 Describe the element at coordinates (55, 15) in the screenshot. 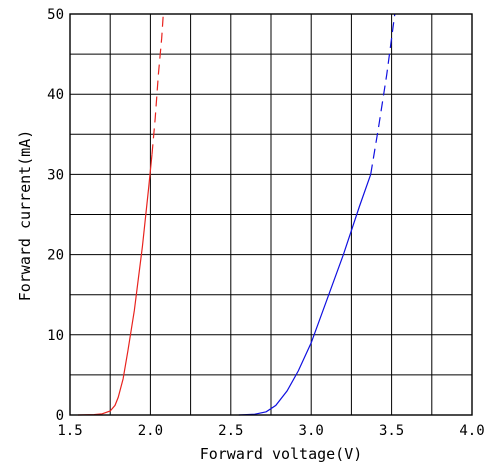

I see `y-tick-label: 50` at that location.